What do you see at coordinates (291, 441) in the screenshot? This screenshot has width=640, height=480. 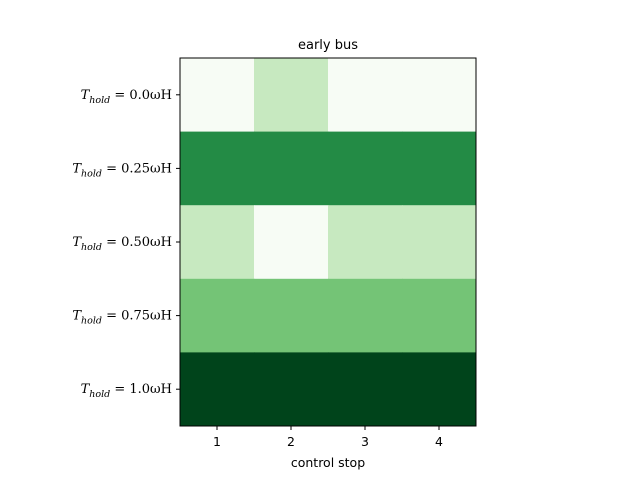 I see `x-tick-label: 2` at bounding box center [291, 441].